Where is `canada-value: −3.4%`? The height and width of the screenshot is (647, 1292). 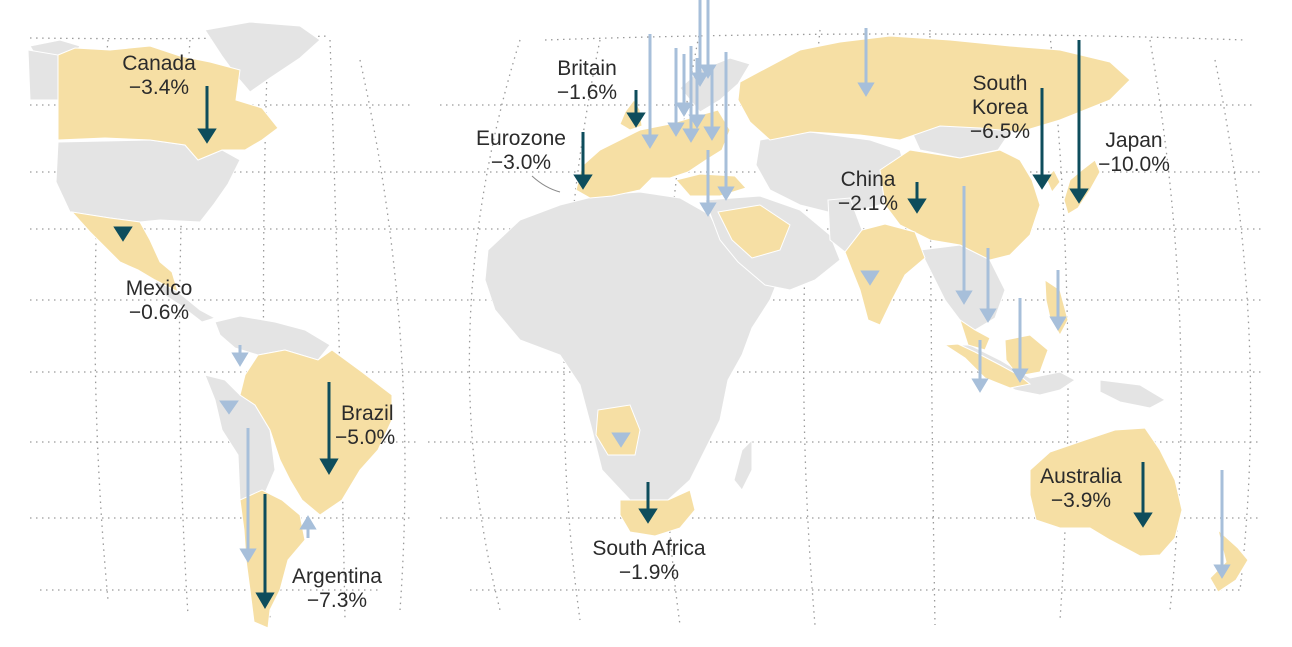 canada-value: −3.4% is located at coordinates (159, 87).